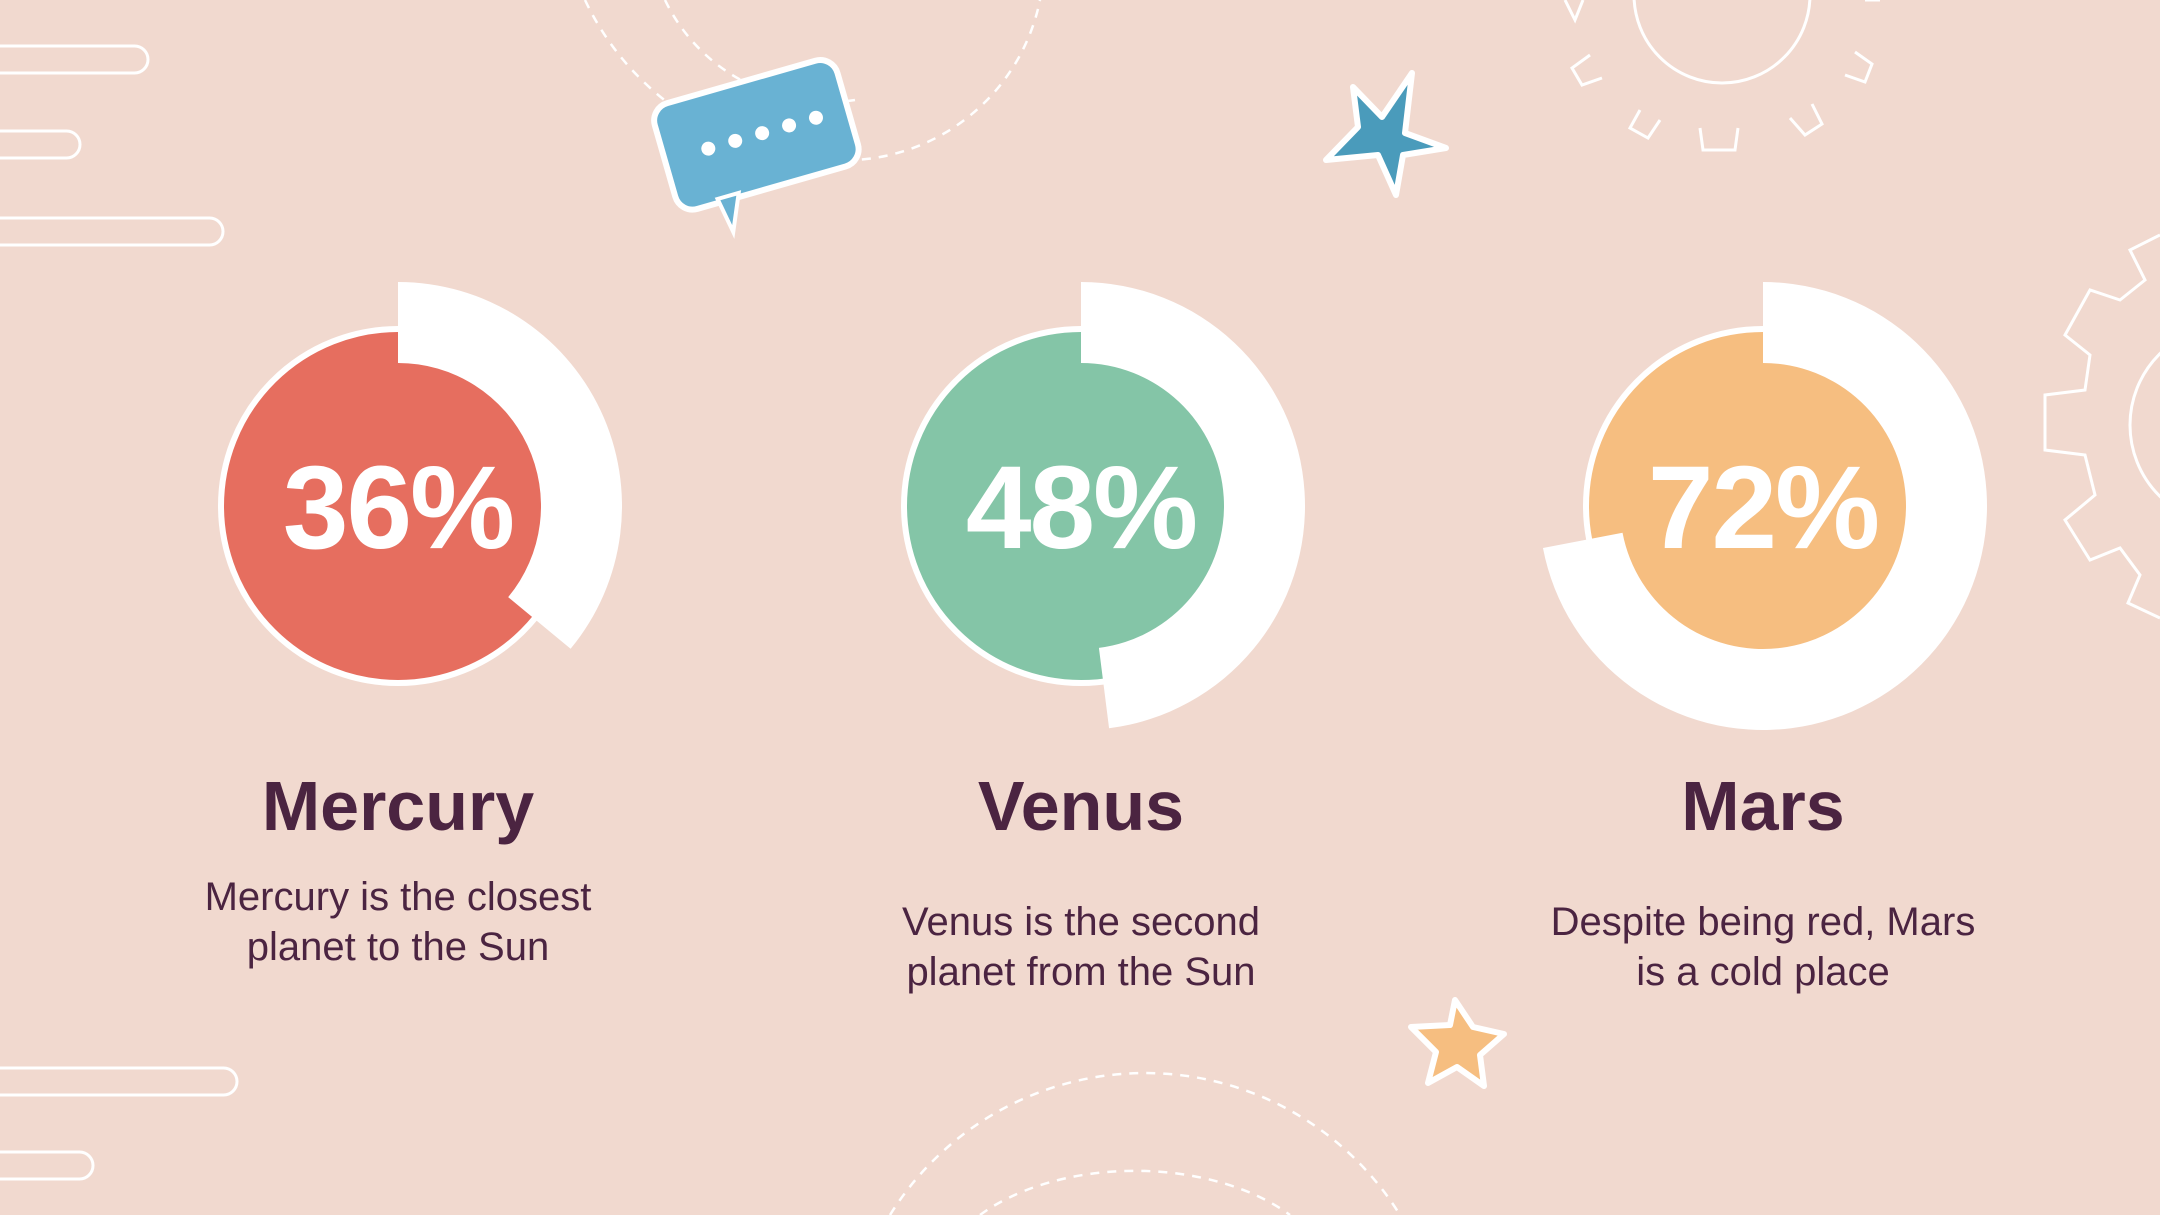 The height and width of the screenshot is (1215, 2160). Describe the element at coordinates (119, 612) in the screenshot. I see `rounded-lines` at that location.